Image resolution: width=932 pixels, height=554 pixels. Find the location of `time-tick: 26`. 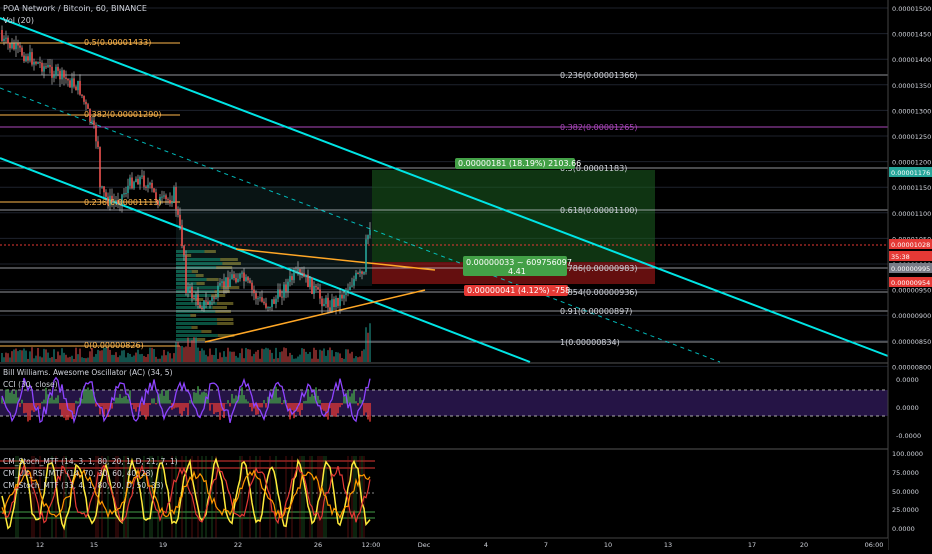

time-tick: 26 is located at coordinates (318, 545).